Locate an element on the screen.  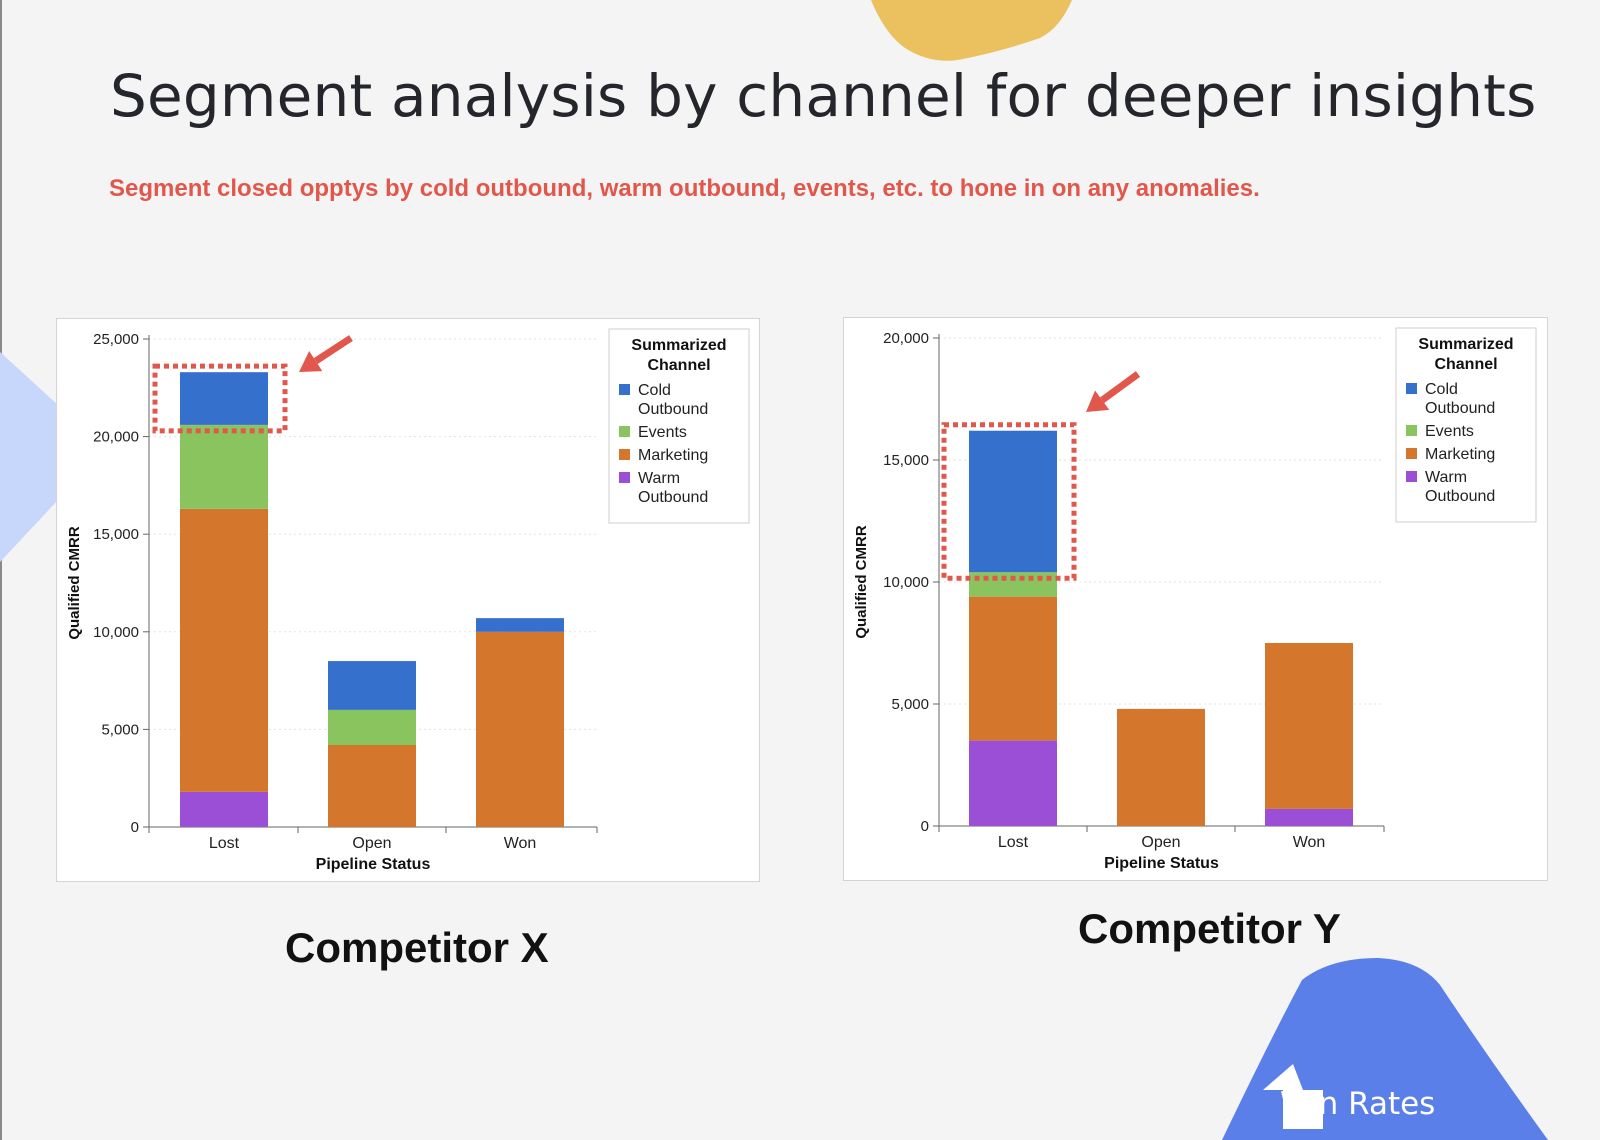
bar-won-cold-outbound is located at coordinates (520, 625).